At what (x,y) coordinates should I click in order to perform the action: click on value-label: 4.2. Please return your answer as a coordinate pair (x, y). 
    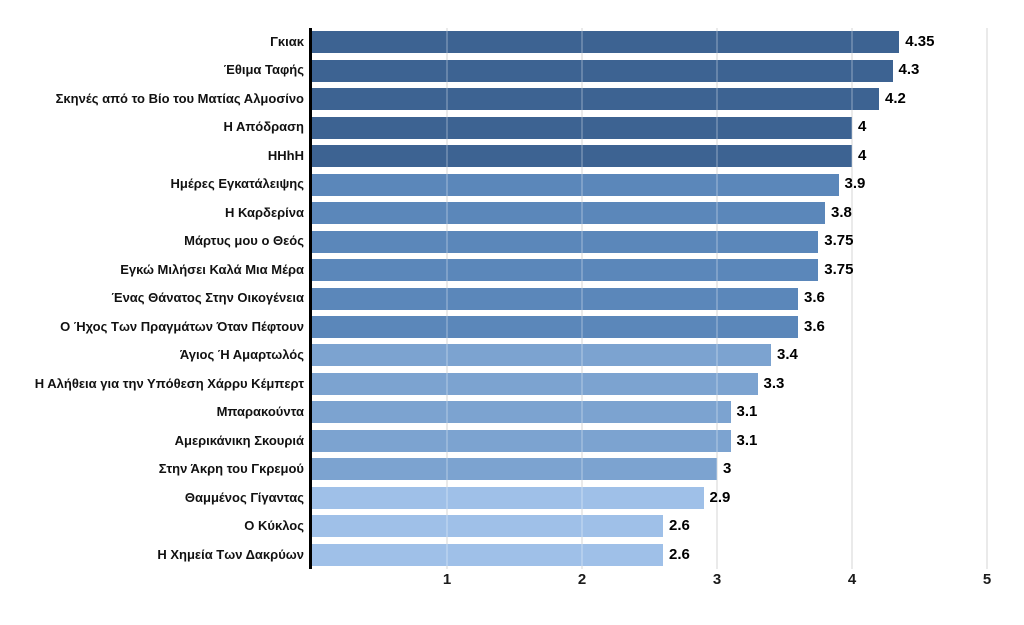
    Looking at the image, I should click on (895, 98).